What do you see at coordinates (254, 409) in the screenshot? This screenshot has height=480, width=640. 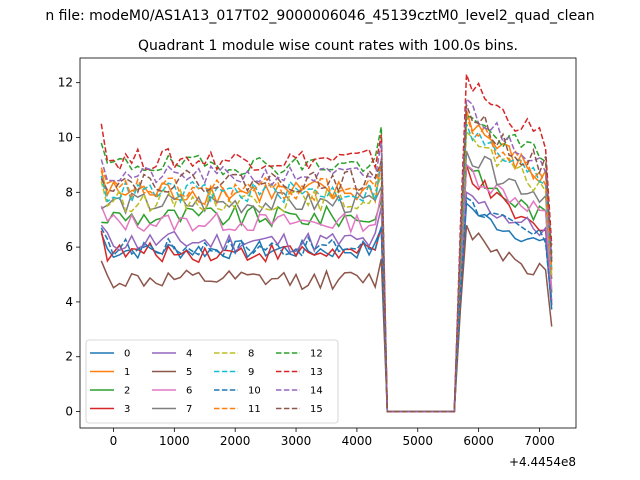 I see `legend-label-11: 11` at bounding box center [254, 409].